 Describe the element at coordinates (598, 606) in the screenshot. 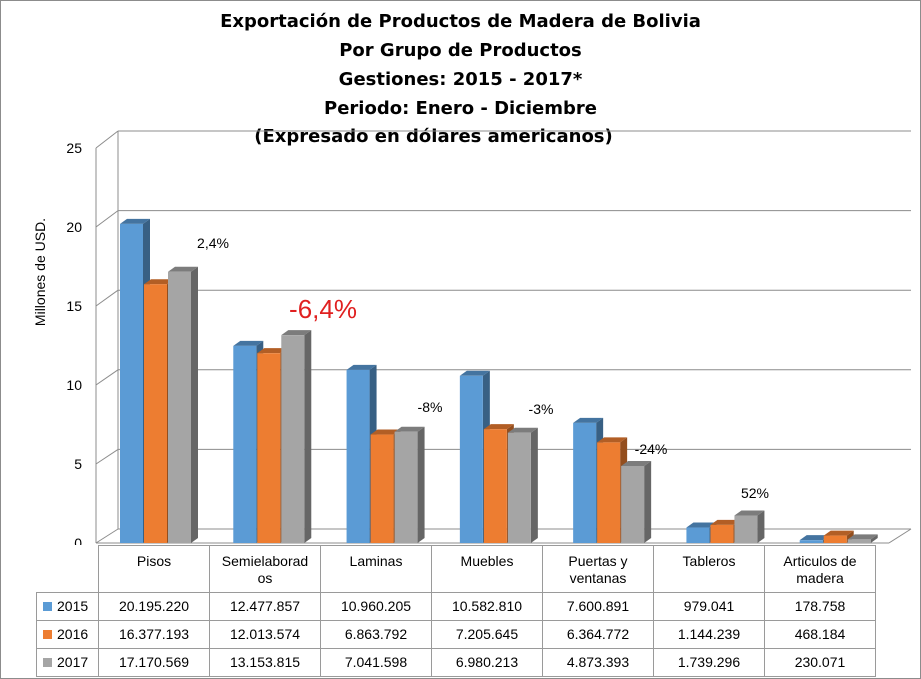

I see `table-cell: 7.600.891` at that location.